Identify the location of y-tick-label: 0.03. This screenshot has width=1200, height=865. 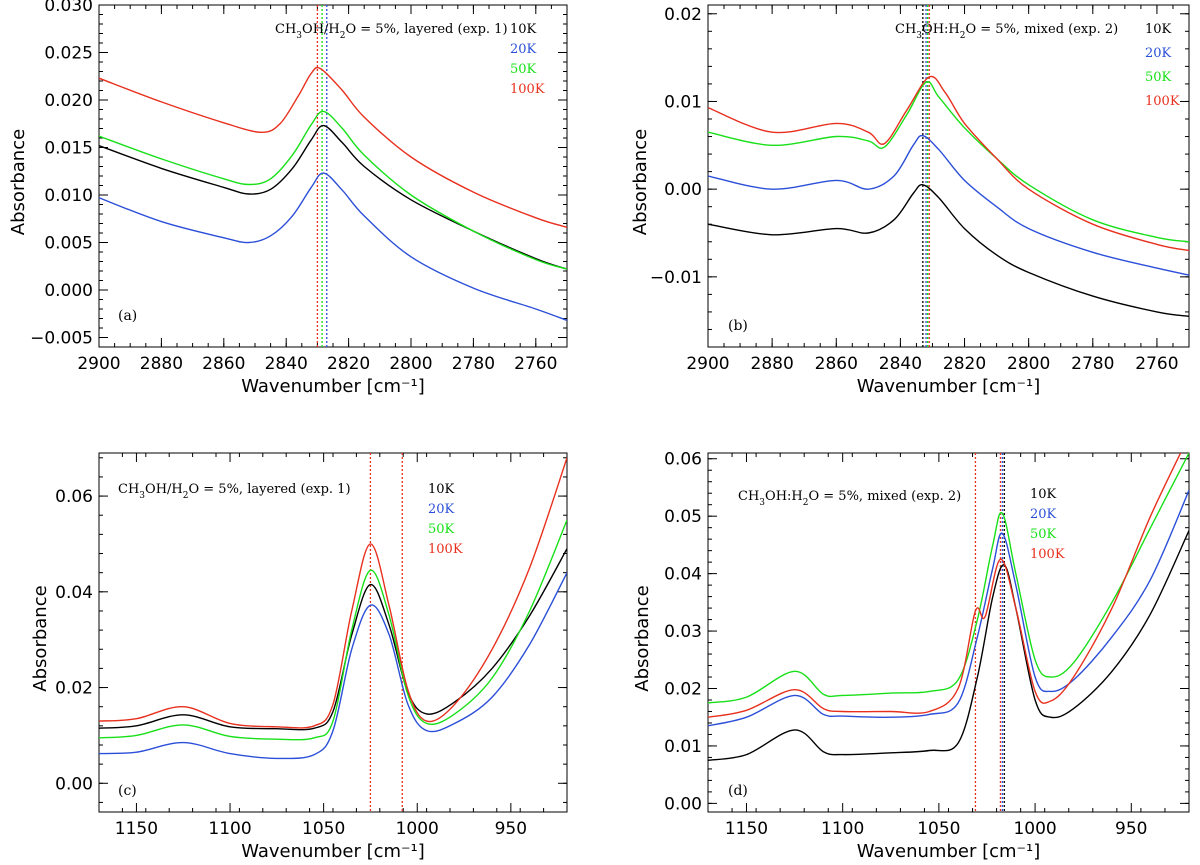
(683, 632).